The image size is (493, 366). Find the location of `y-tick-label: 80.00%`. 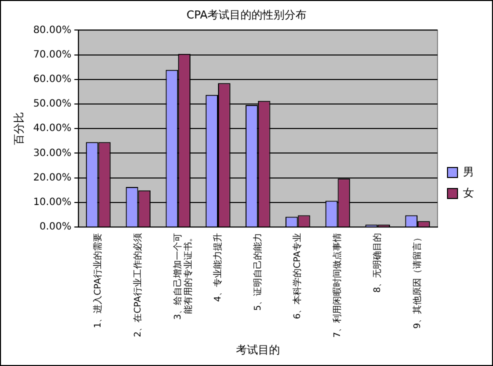

y-tick-label: 80.00% is located at coordinates (52, 30).